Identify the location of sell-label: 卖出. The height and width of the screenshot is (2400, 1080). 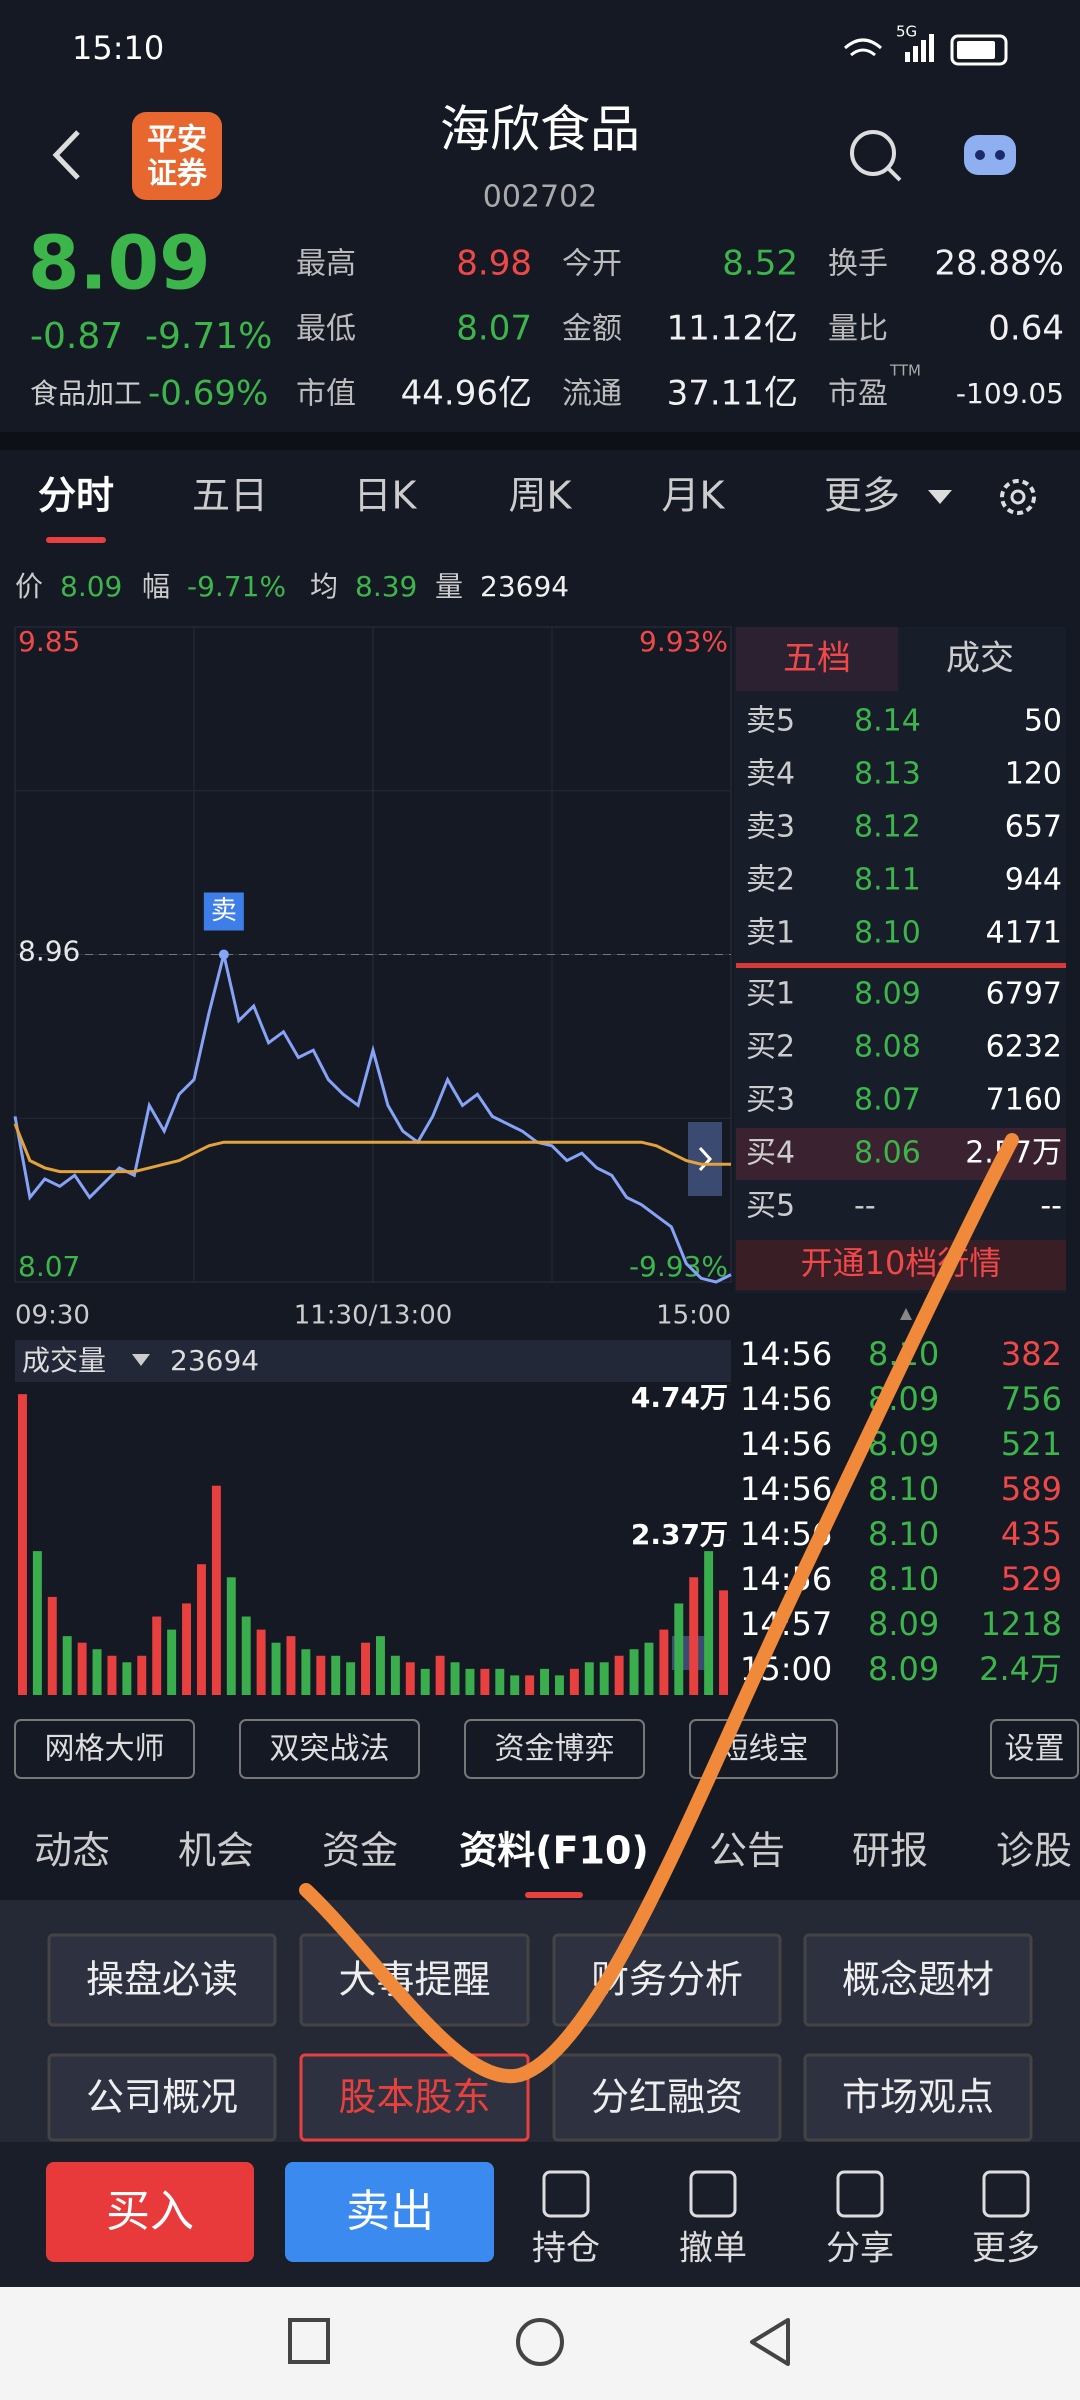
(390, 2211).